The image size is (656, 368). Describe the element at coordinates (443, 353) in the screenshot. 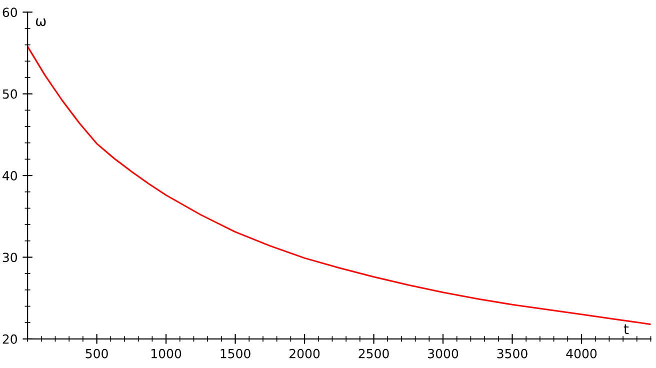

I see `x-tick-label: 3000` at that location.